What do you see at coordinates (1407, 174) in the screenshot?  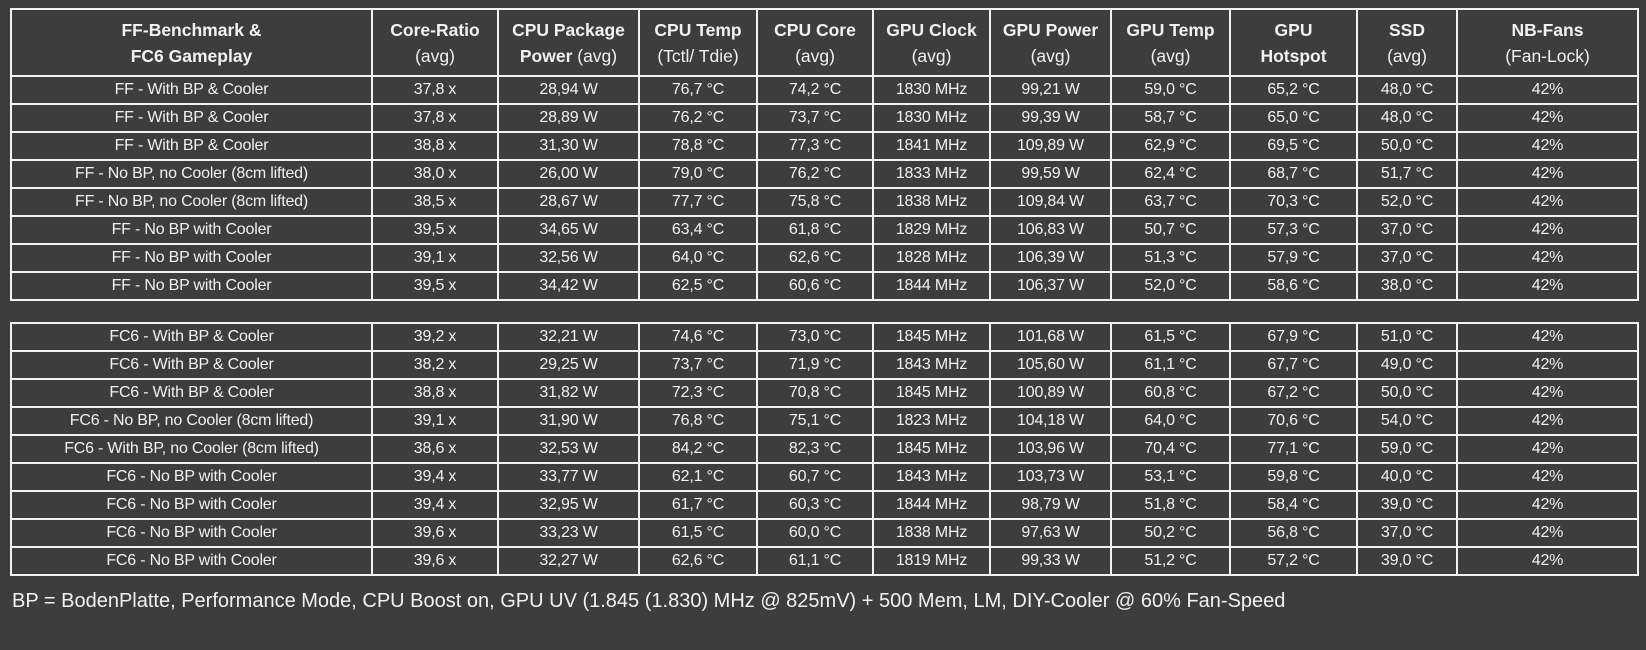 I see `cell-ssd: 51,7 °C` at bounding box center [1407, 174].